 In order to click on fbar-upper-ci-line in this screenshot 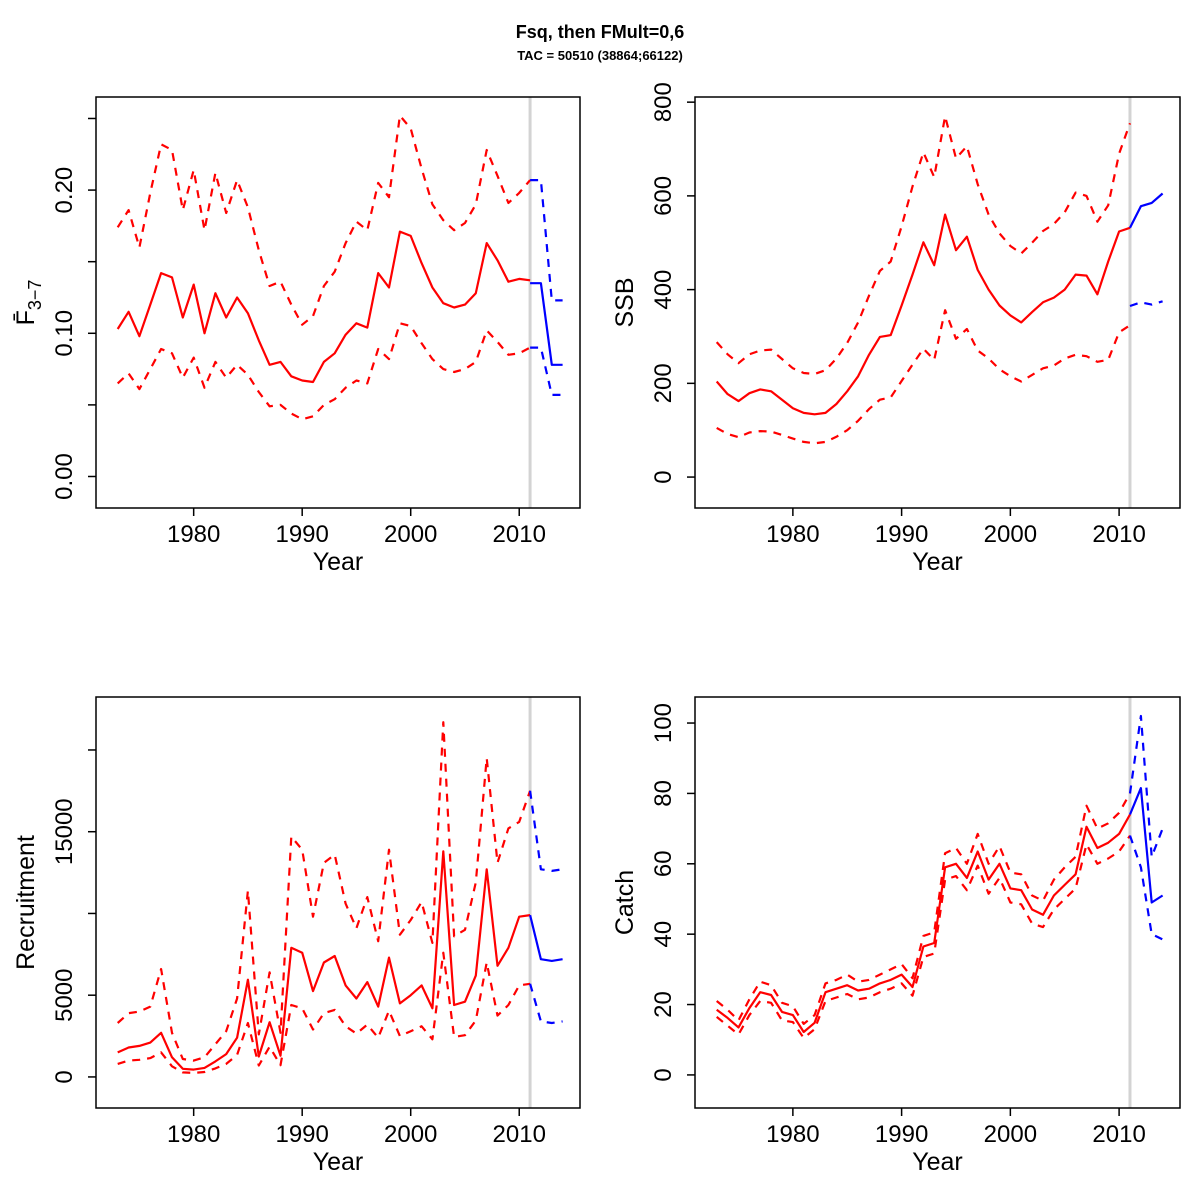, I will do `click(323, 220)`.